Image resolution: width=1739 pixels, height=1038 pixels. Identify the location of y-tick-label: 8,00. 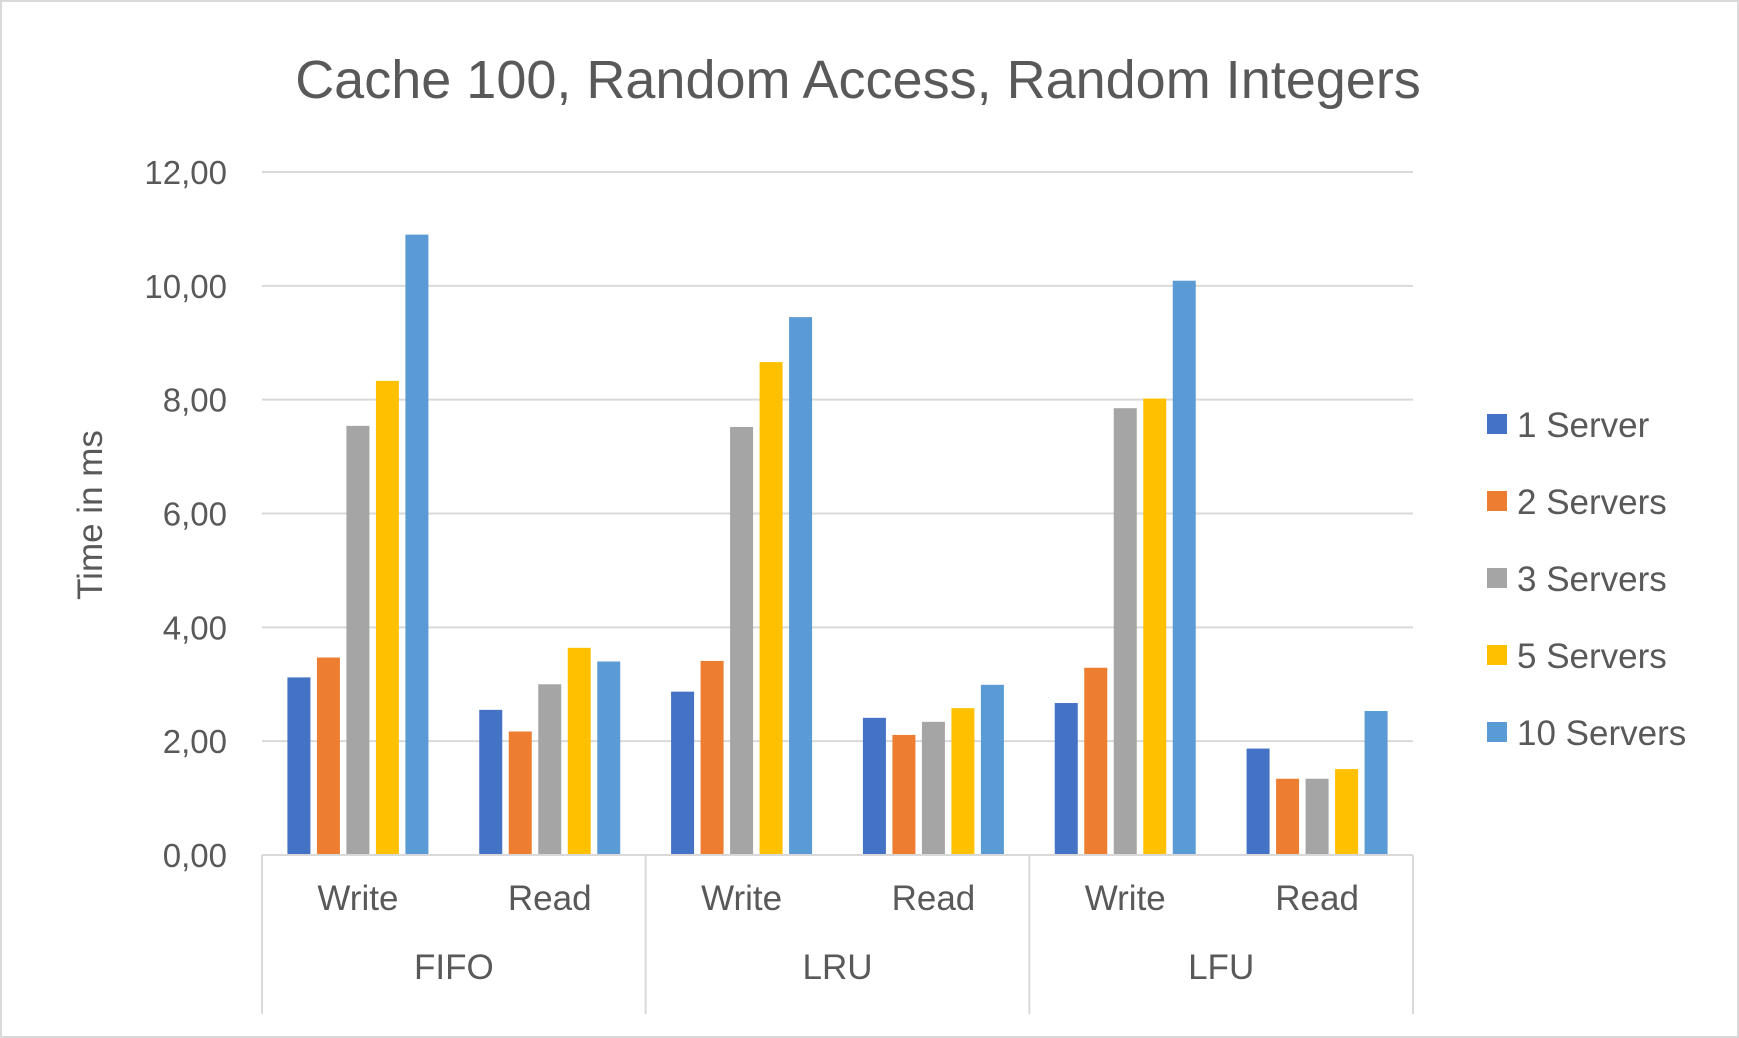
(195, 400).